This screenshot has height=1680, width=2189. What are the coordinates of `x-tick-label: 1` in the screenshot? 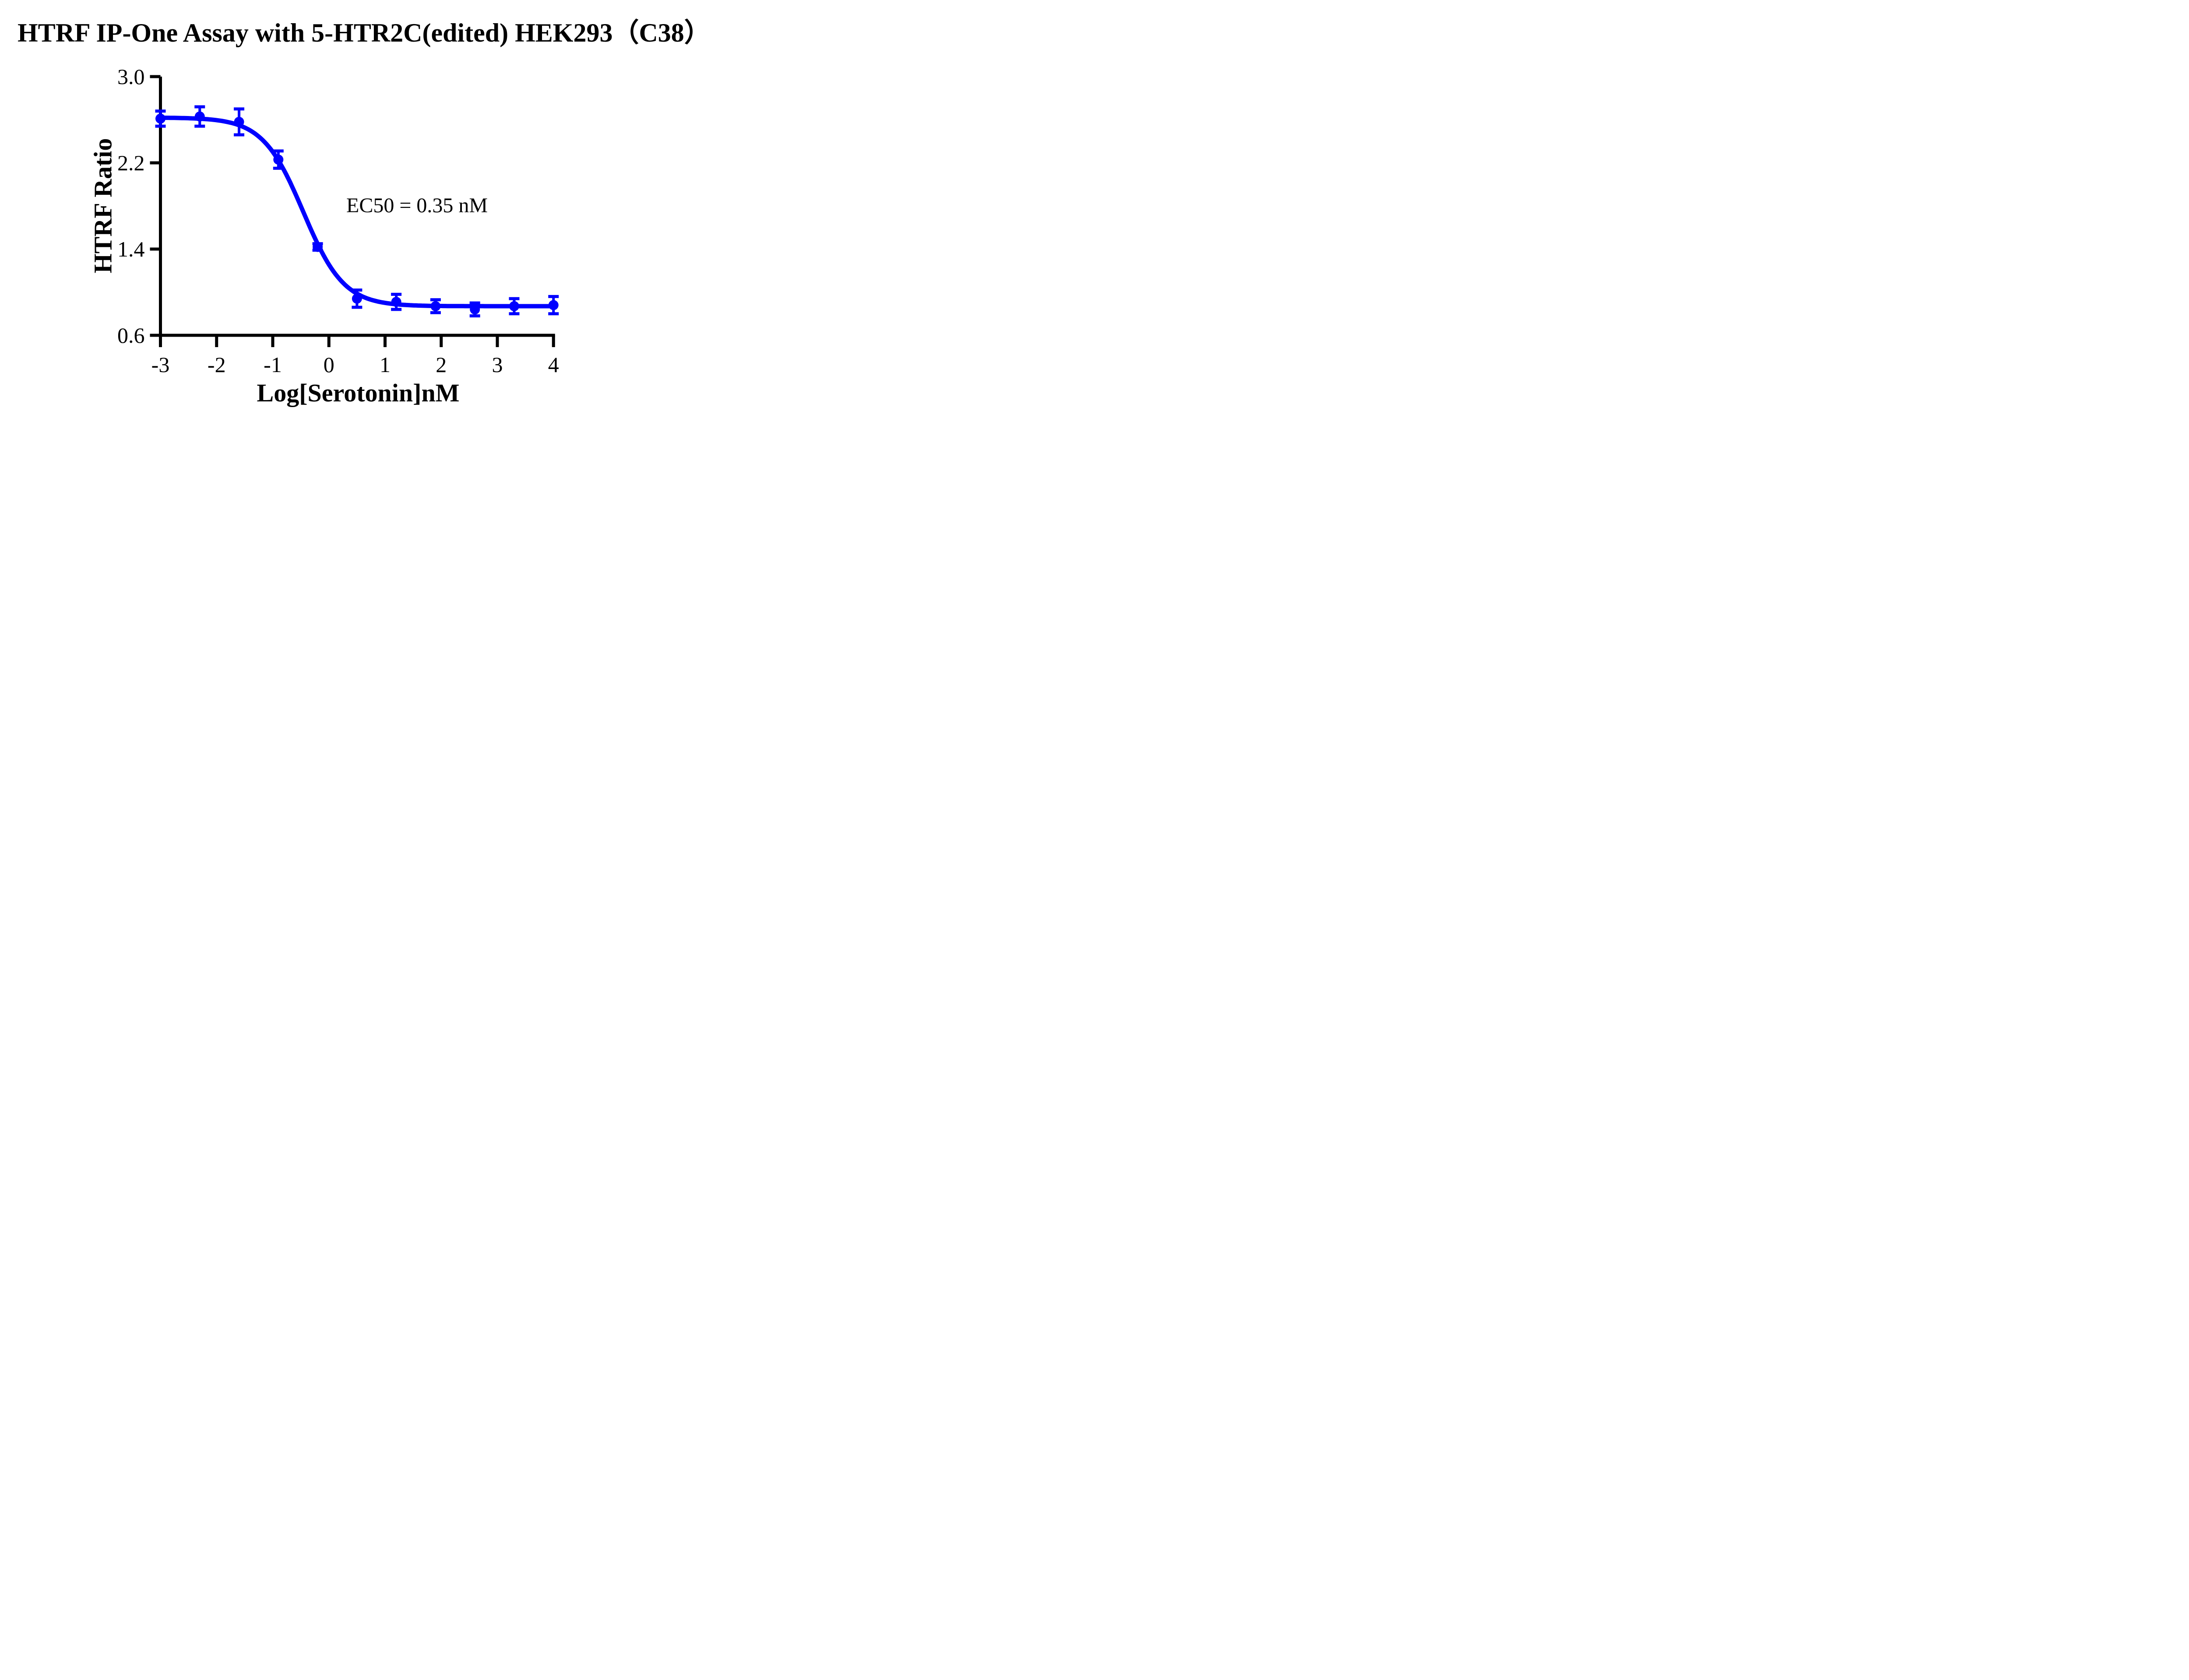 It's located at (386, 364).